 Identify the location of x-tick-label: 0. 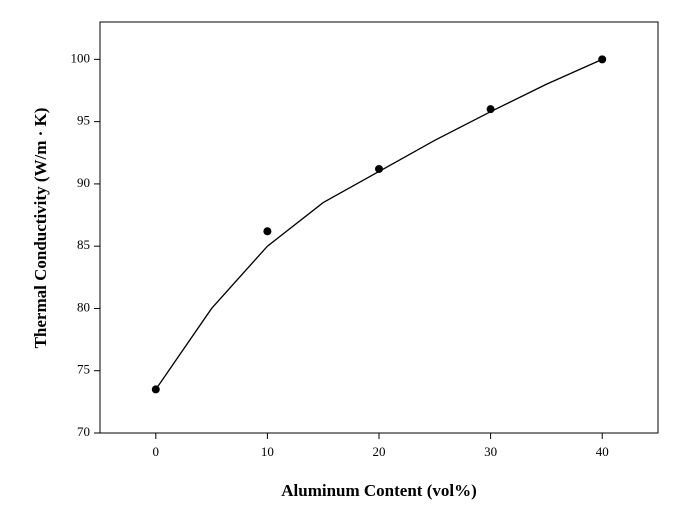
(156, 451).